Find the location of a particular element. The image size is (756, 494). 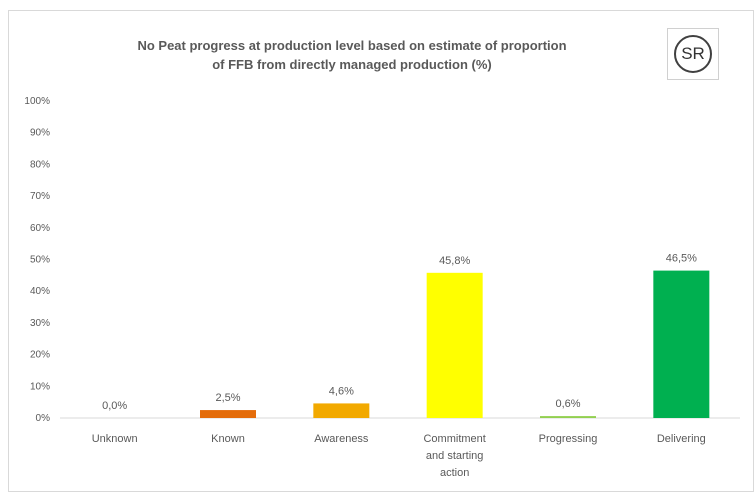

x-category-label: and starting is located at coordinates (454, 456).